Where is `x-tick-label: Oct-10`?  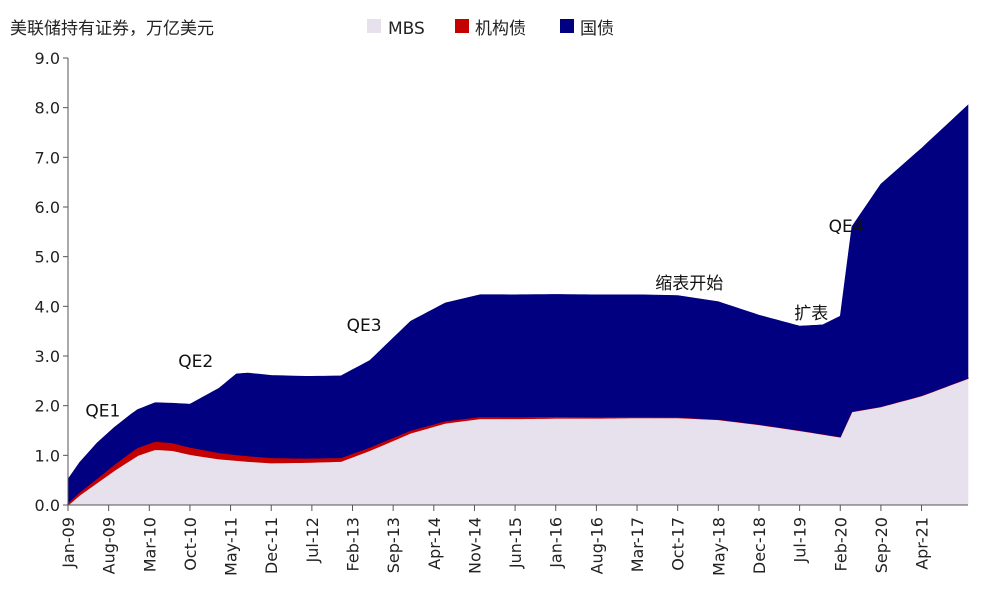 x-tick-label: Oct-10 is located at coordinates (190, 544).